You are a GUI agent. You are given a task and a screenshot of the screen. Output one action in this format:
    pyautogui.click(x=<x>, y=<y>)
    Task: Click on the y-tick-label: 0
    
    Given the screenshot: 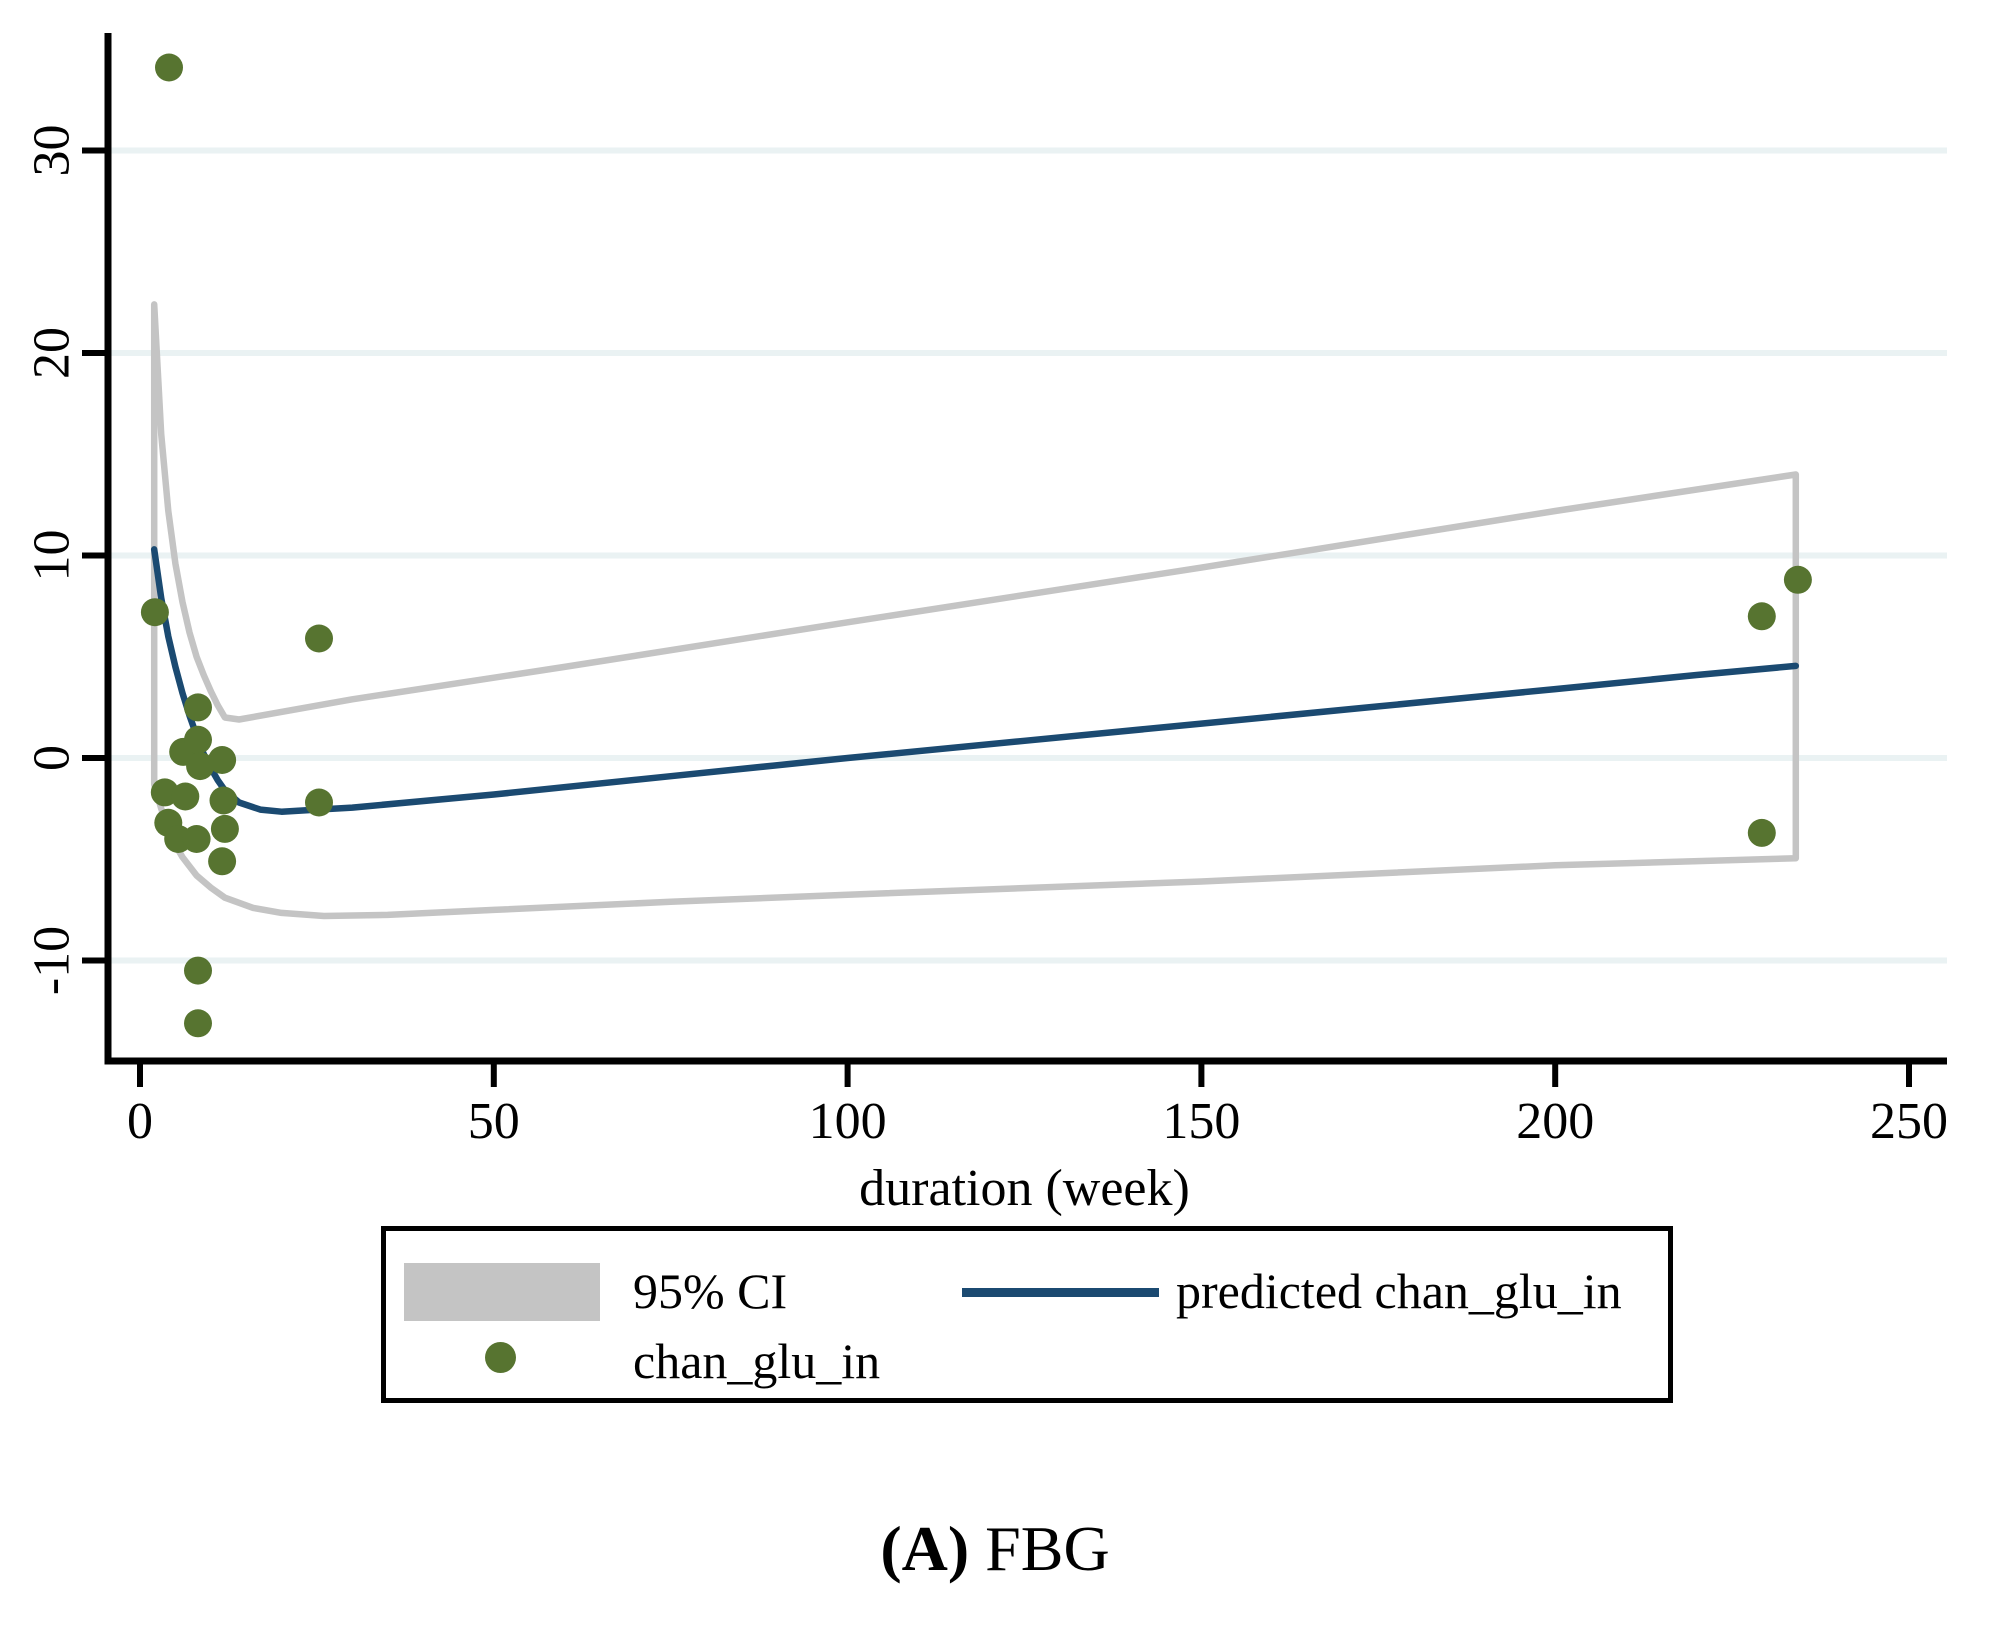 What is the action you would take?
    pyautogui.click(x=52, y=758)
    